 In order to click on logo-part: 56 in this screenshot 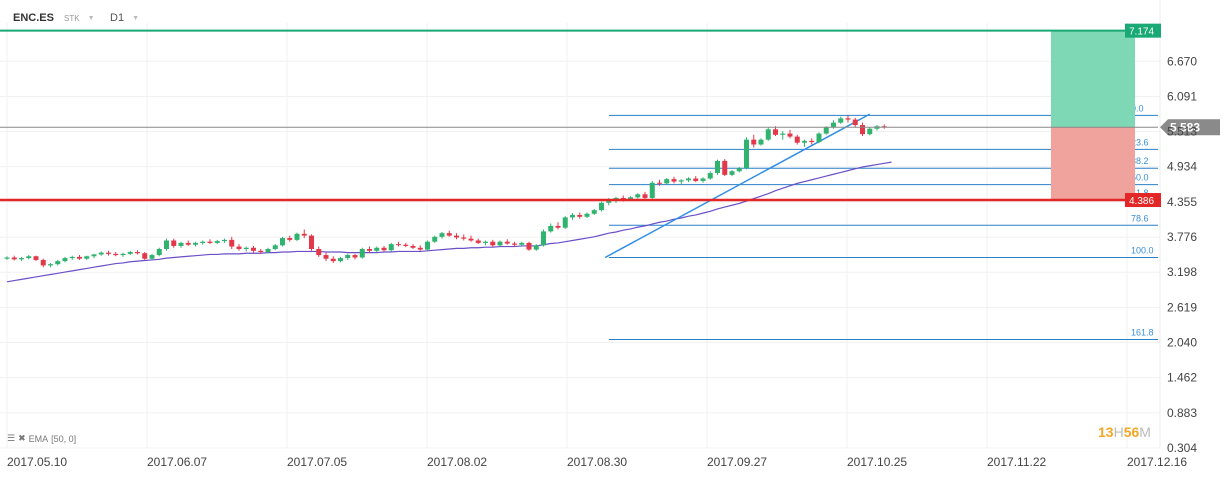, I will do `click(1131, 432)`.